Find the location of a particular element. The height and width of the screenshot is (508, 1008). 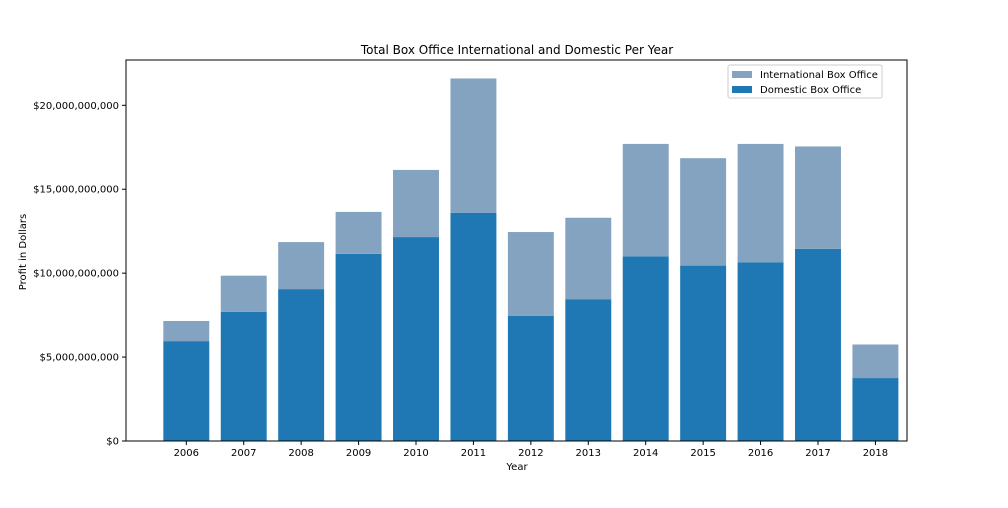

x-tick-label-2015: 2015 is located at coordinates (702, 453).